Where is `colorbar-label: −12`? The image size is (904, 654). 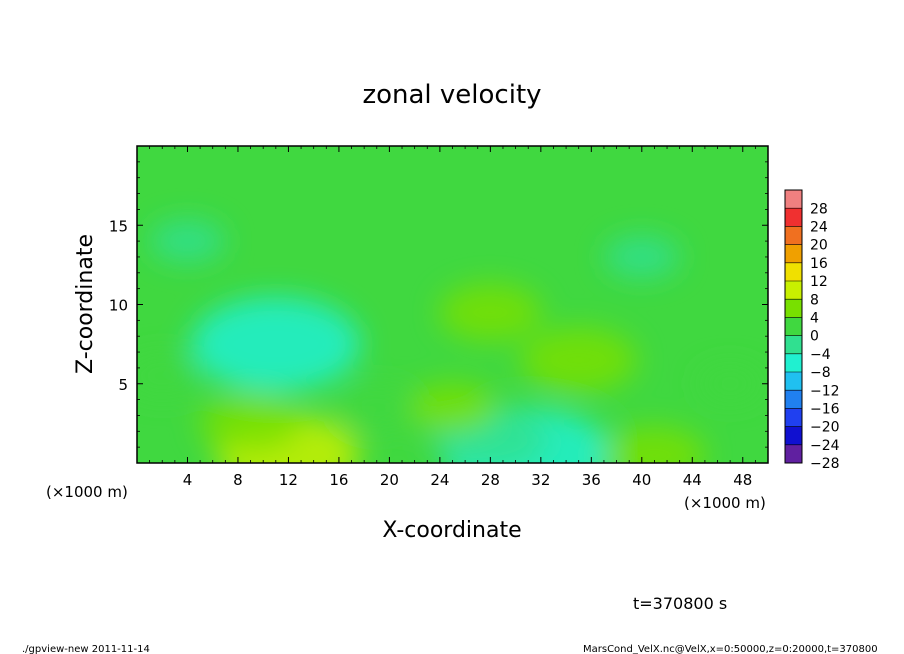
colorbar-label: −12 is located at coordinates (825, 391).